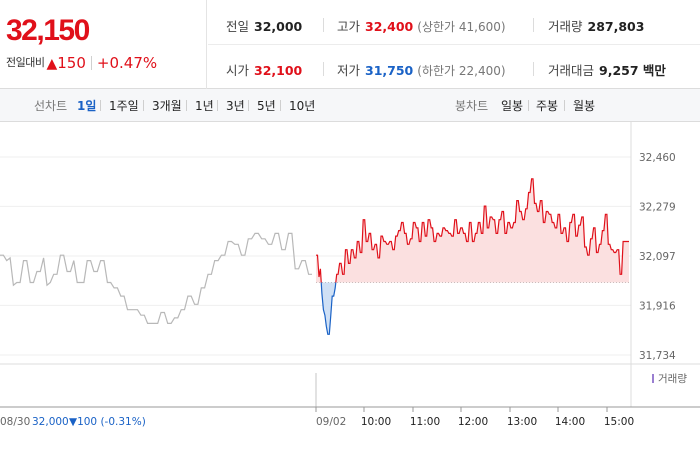  What do you see at coordinates (472, 106) in the screenshot?
I see `candle-chart-label: 봉차트` at bounding box center [472, 106].